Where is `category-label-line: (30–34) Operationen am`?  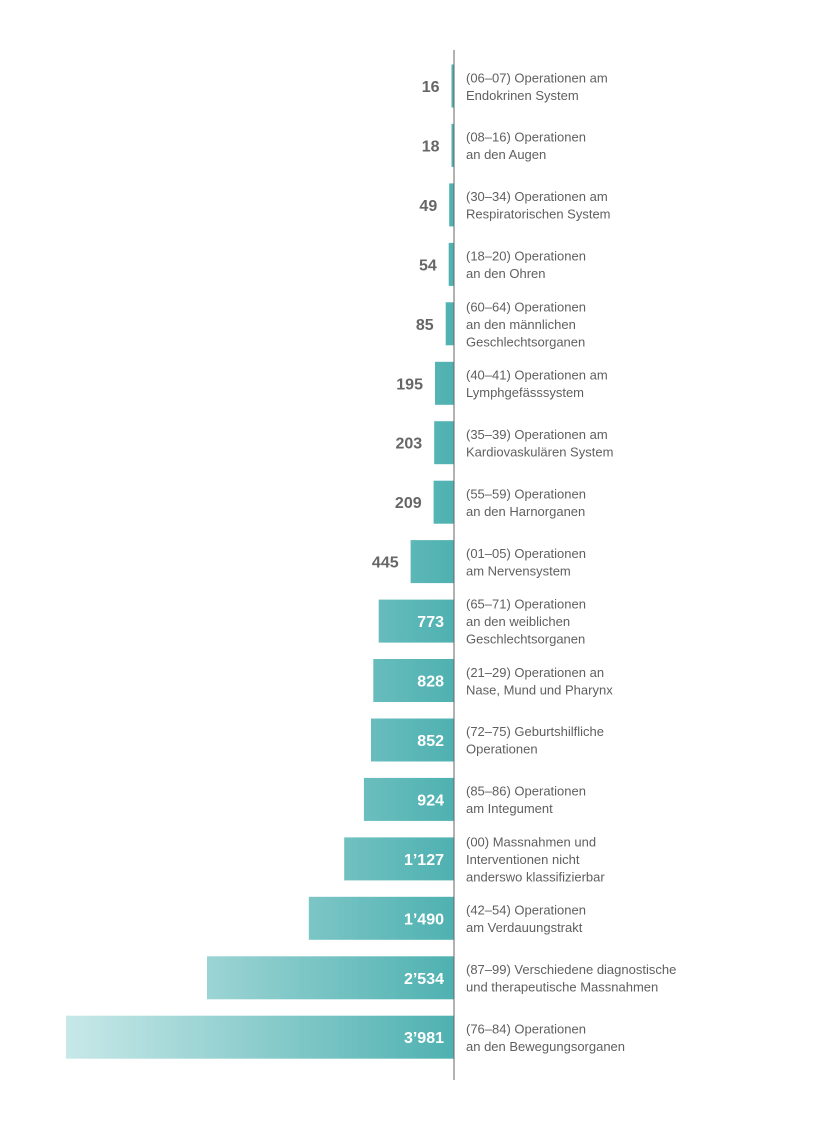
category-label-line: (30–34) Operationen am is located at coordinates (537, 196).